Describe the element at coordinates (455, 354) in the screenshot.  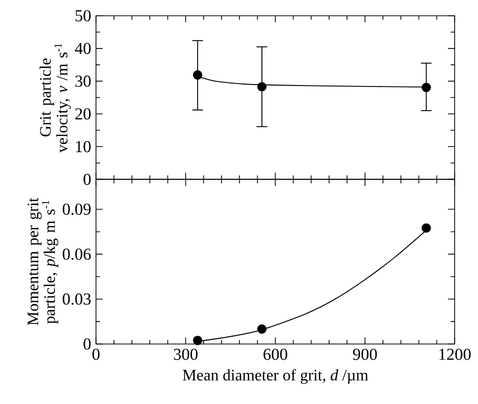
I see `x-tick-label: 1200` at that location.